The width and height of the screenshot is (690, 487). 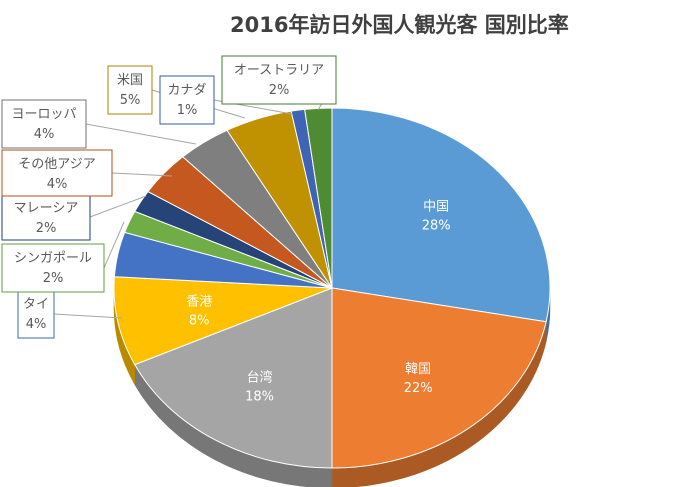 What do you see at coordinates (36, 324) in the screenshot?
I see `slice-5-percent: 4%` at bounding box center [36, 324].